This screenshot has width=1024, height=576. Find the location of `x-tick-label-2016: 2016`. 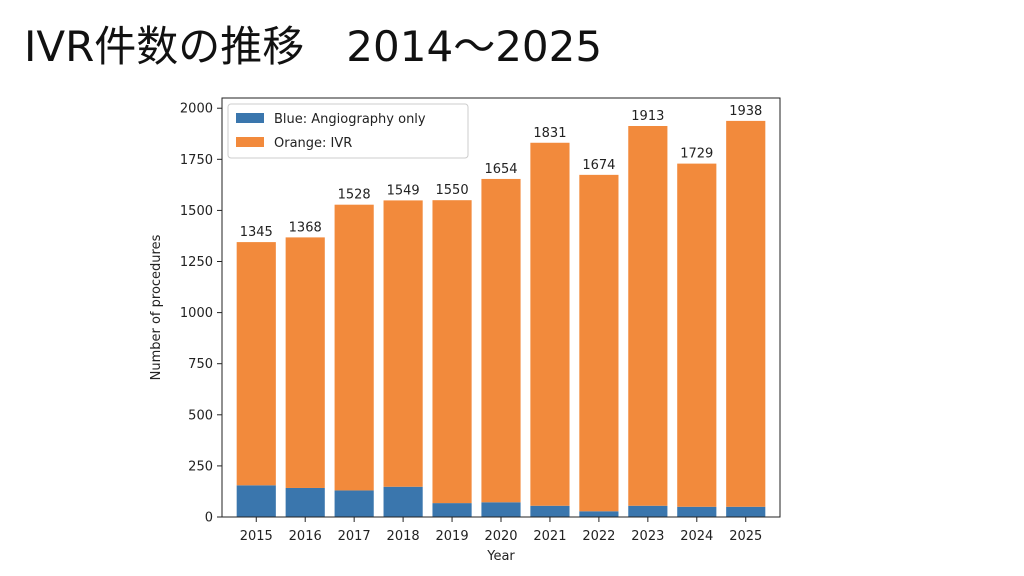

x-tick-label-2016: 2016 is located at coordinates (305, 536).